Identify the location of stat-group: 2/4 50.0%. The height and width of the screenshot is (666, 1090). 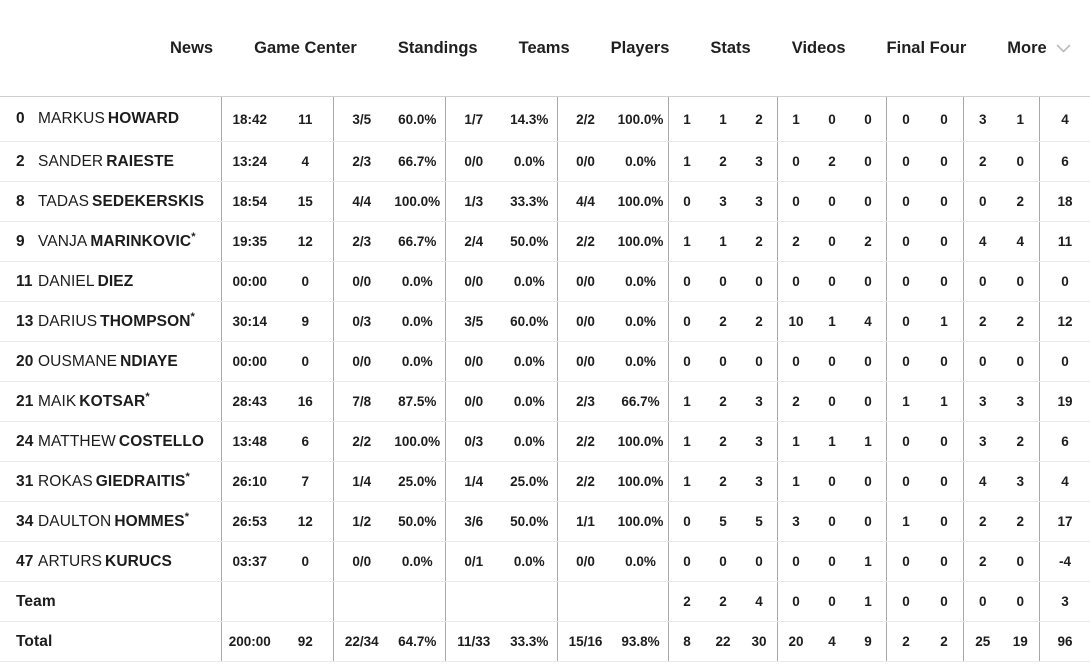
(501, 241).